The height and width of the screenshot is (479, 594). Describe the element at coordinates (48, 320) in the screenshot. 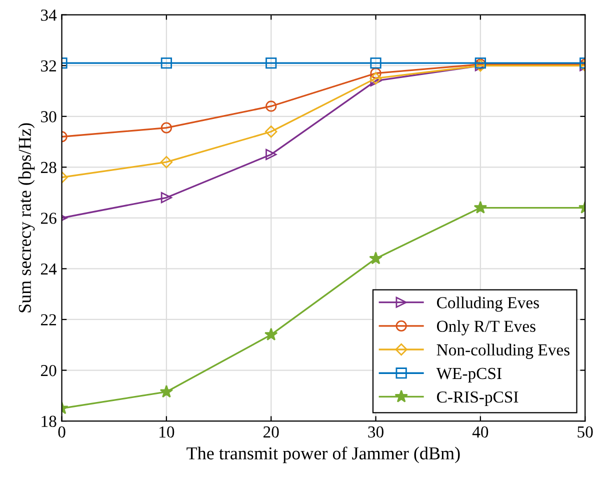

I see `y-tick-label: 22` at that location.